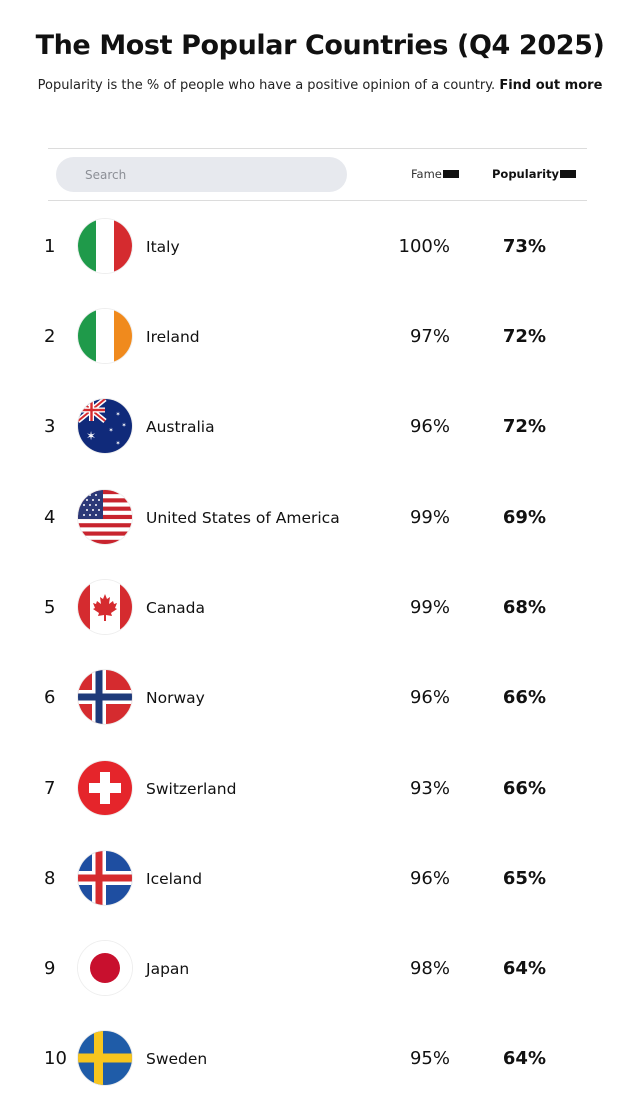 This screenshot has width=640, height=1105. Describe the element at coordinates (105, 246) in the screenshot. I see `italy-flag-icon` at that location.